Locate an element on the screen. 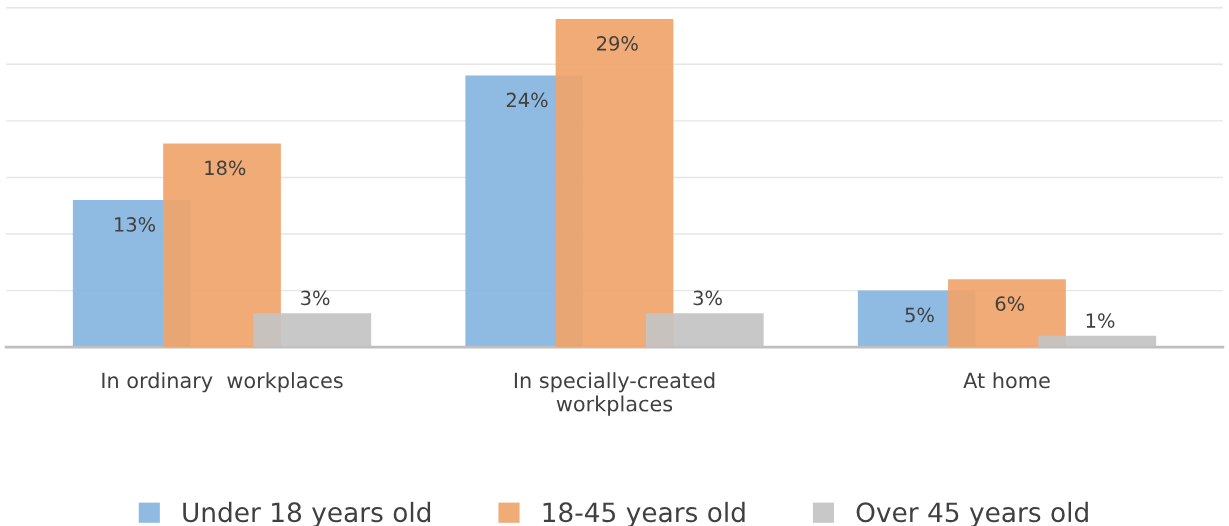 The width and height of the screenshot is (1229, 526). x-tick-label: In ordinary workplaces is located at coordinates (222, 382).